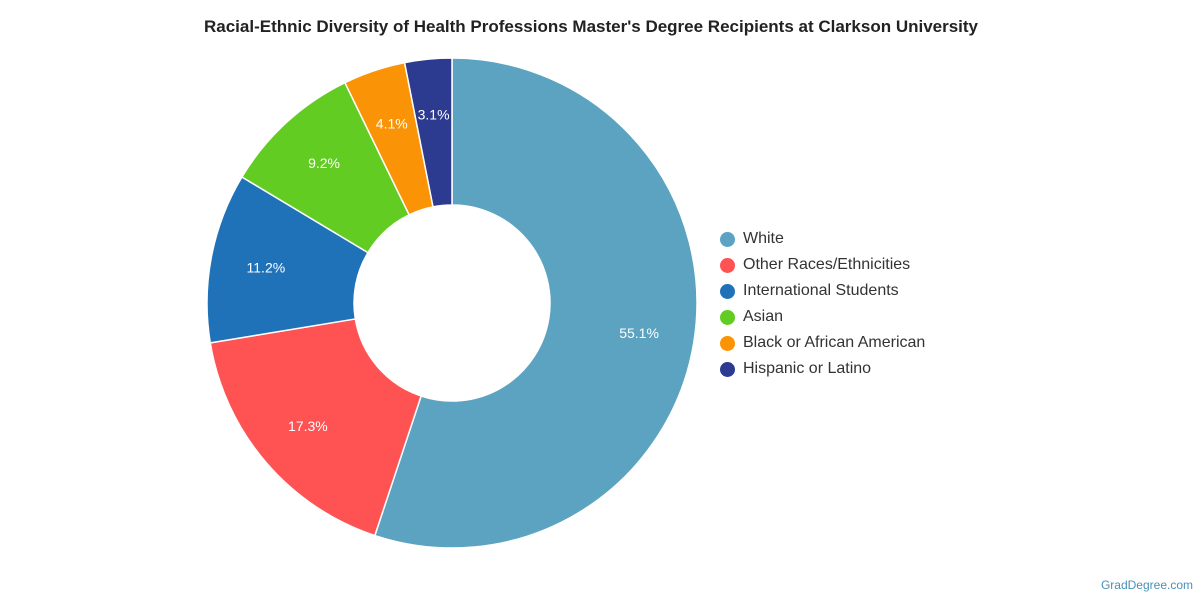 Image resolution: width=1200 pixels, height=600 pixels. Describe the element at coordinates (763, 316) in the screenshot. I see `legend-label: Asian` at that location.